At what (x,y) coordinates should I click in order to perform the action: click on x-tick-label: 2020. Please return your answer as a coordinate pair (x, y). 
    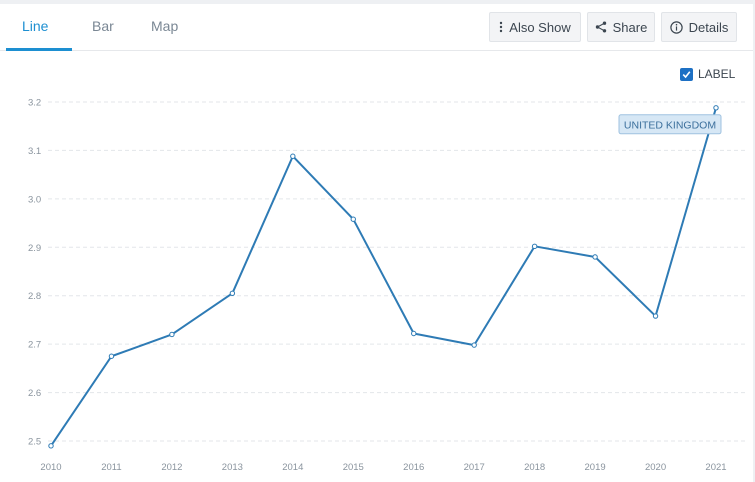
    Looking at the image, I should click on (655, 467).